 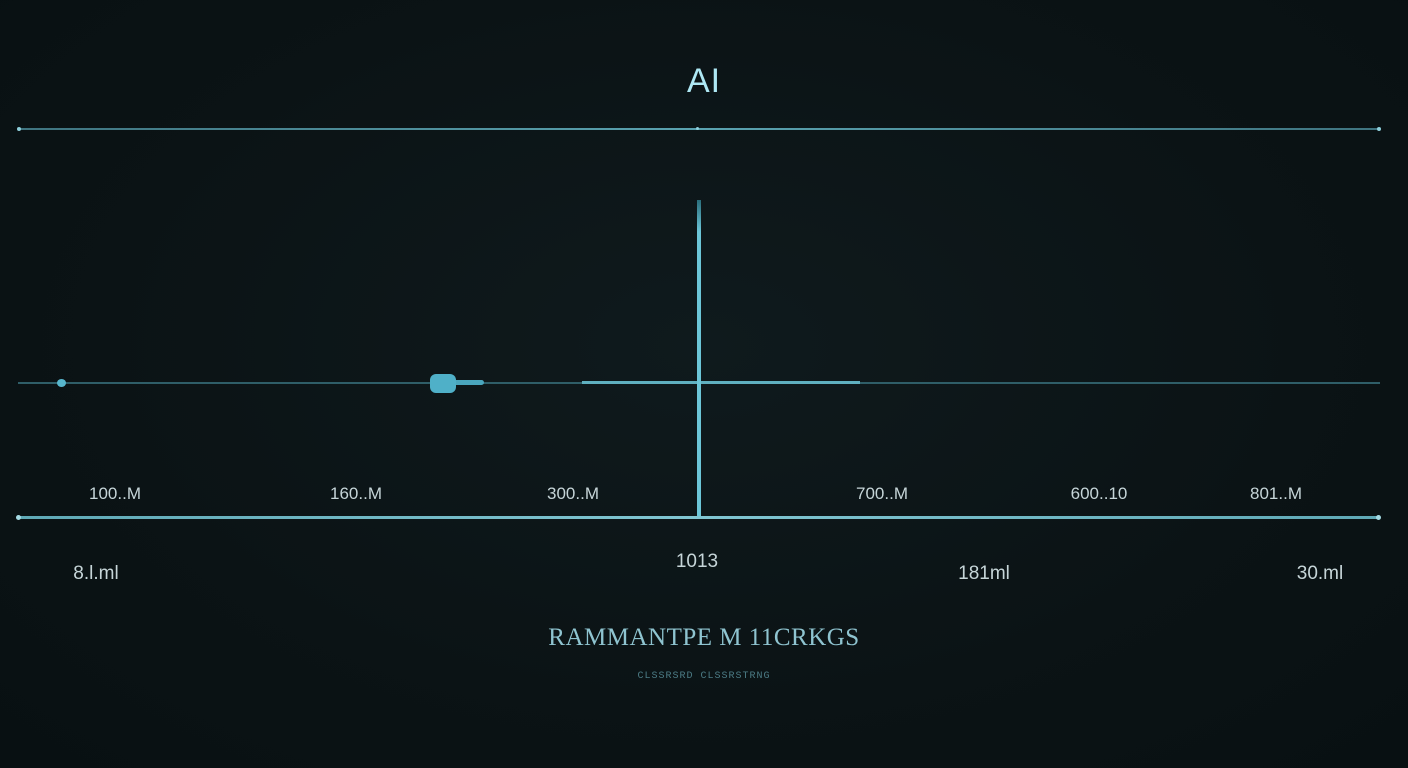 What do you see at coordinates (697, 561) in the screenshot?
I see `center-axis-label: 1013` at bounding box center [697, 561].